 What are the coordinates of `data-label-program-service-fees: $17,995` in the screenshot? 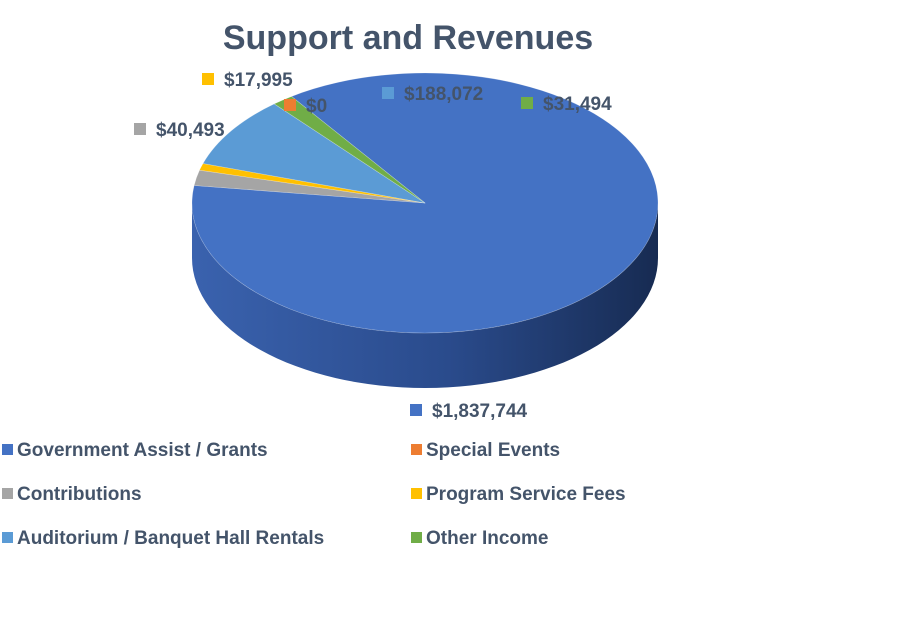 It's located at (258, 80).